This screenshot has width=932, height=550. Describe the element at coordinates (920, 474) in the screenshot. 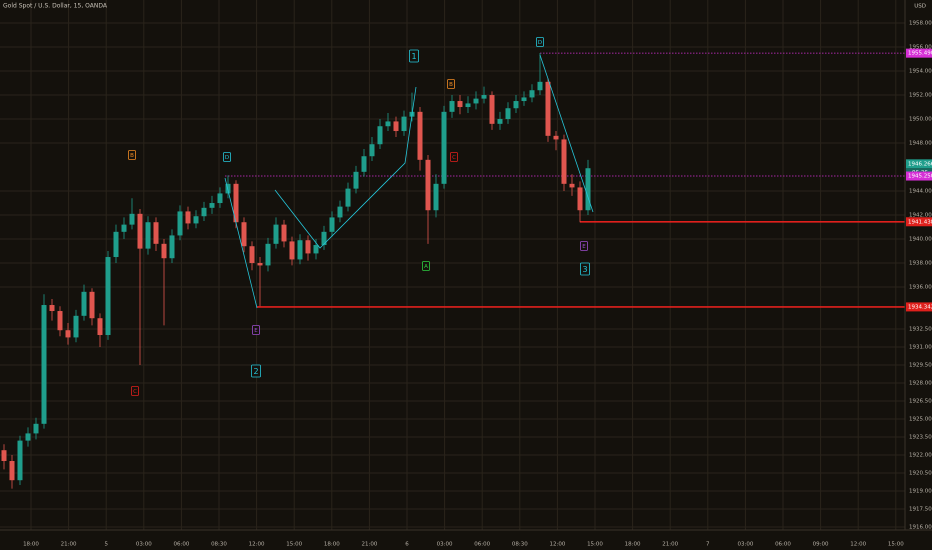

I see `y-tick-label: 1920.500` at that location.